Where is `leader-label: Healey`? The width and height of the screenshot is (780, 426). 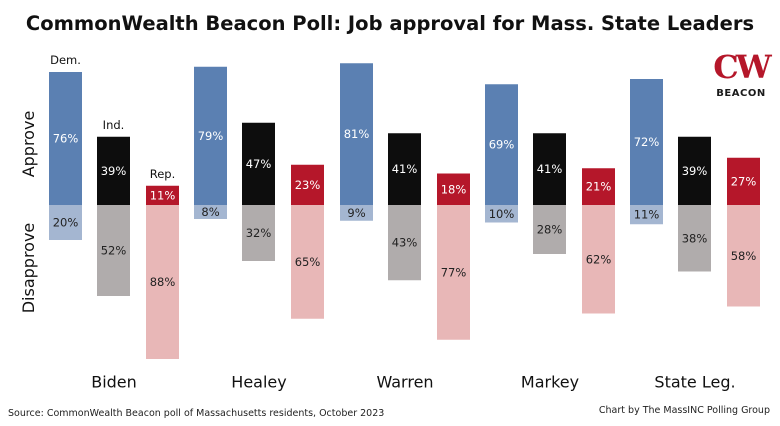 leader-label: Healey is located at coordinates (258, 382).